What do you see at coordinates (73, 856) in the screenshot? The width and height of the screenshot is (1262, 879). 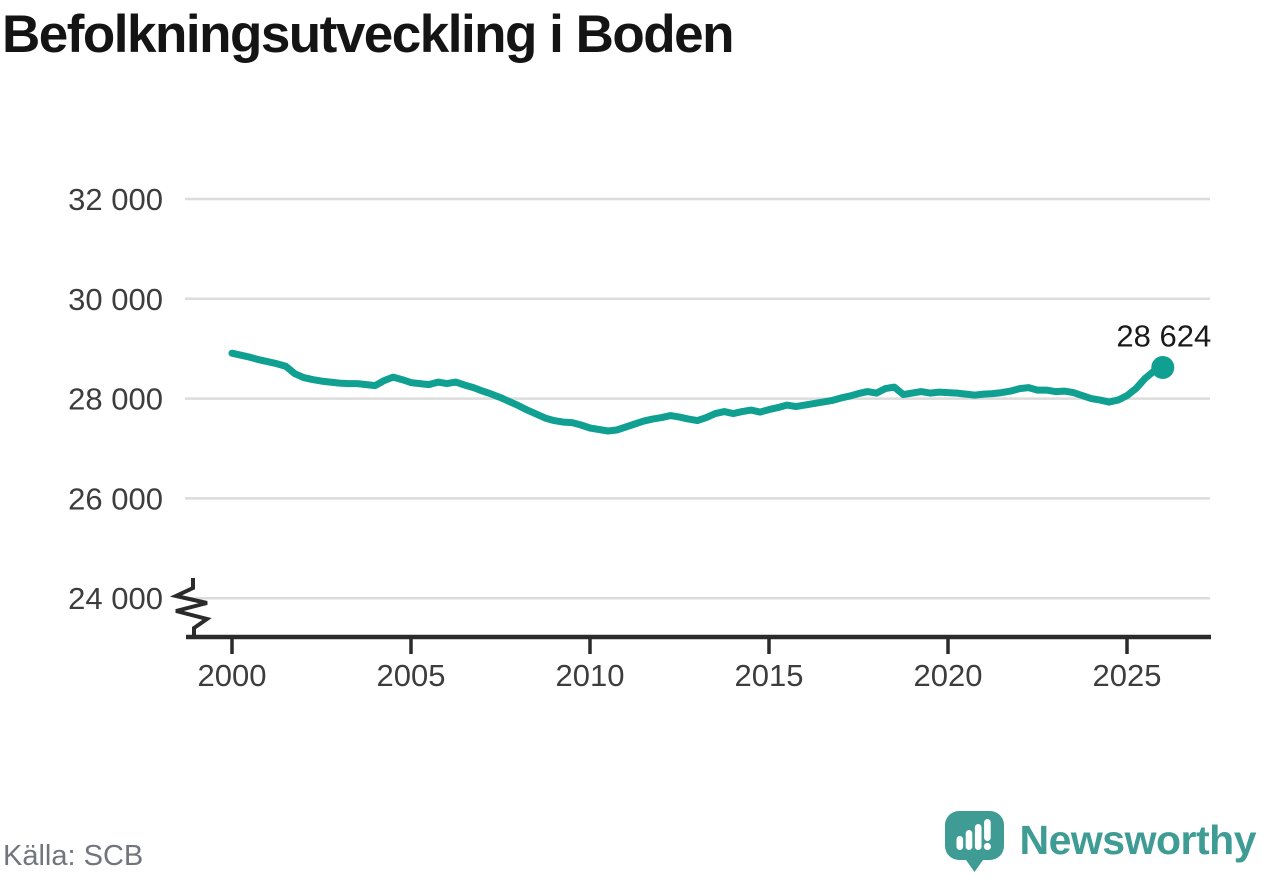 I see `source-note: Källa: SCB` at bounding box center [73, 856].